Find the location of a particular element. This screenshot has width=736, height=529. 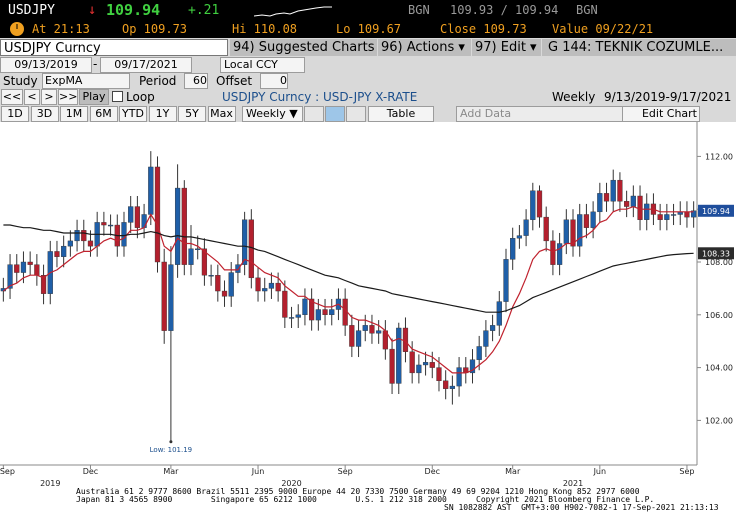

period-button: 1Y is located at coordinates (162, 114).